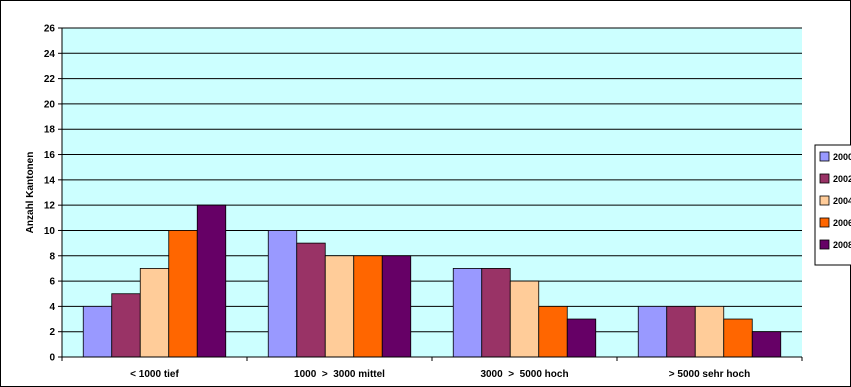  What do you see at coordinates (824, 178) in the screenshot?
I see `legend-swatch-2002` at bounding box center [824, 178].